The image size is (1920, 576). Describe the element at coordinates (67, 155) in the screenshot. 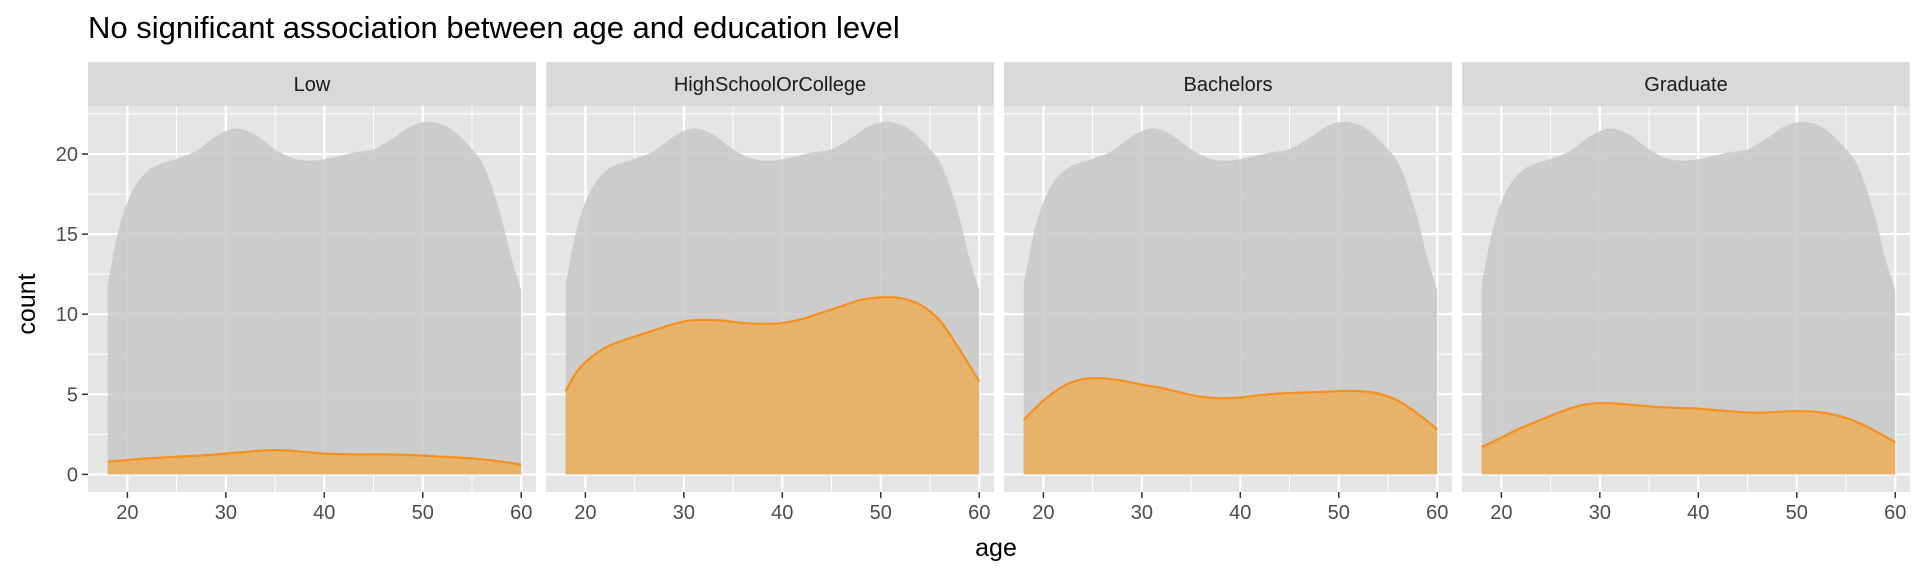

I see `y-tick-label: 20` at that location.